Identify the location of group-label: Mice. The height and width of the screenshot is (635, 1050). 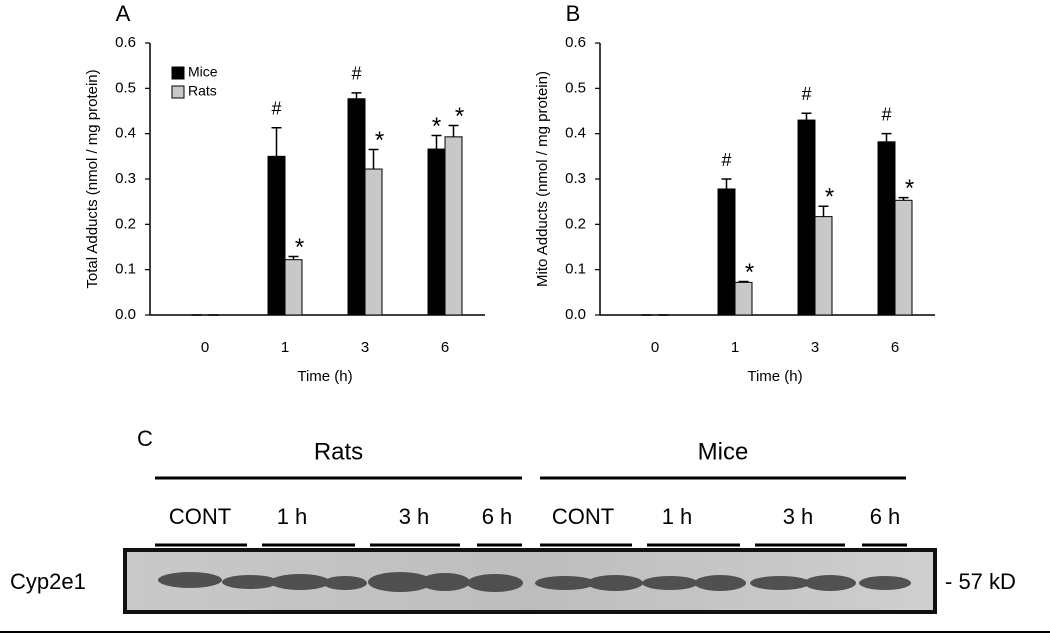
(723, 451).